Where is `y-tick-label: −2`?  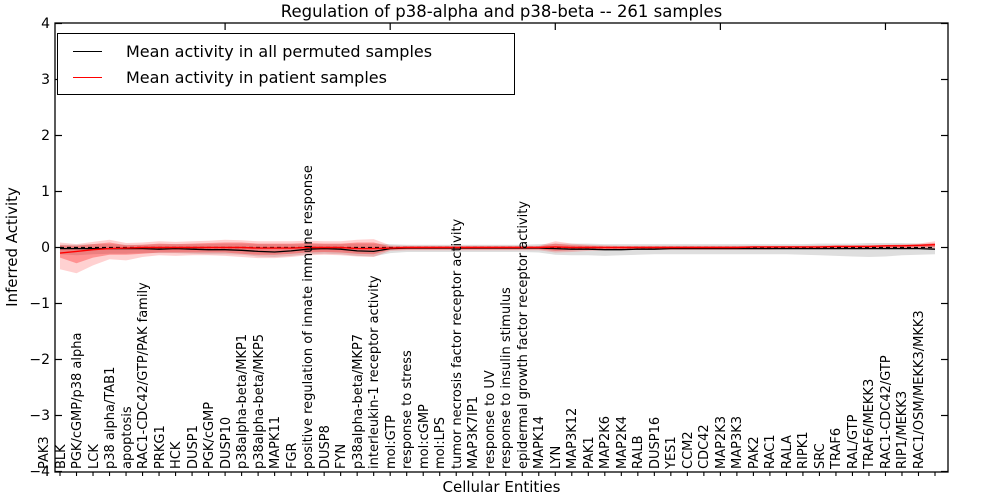 y-tick-label: −2 is located at coordinates (39, 359).